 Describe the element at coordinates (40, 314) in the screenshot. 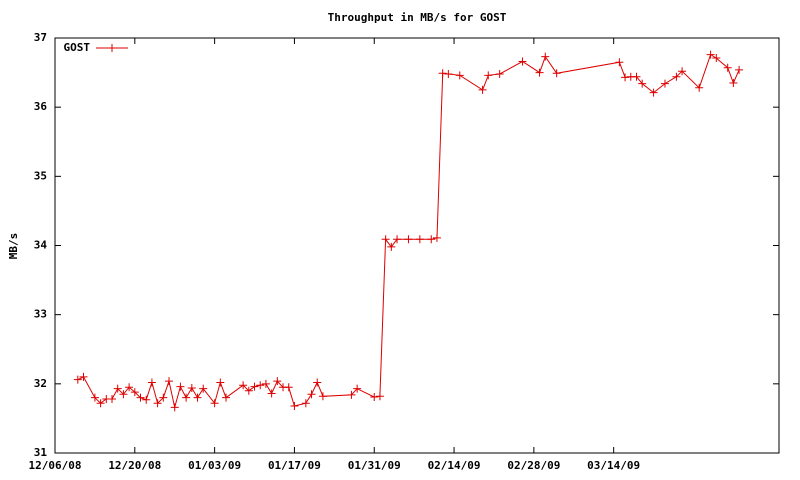

I see `y-tick-label: 33` at that location.